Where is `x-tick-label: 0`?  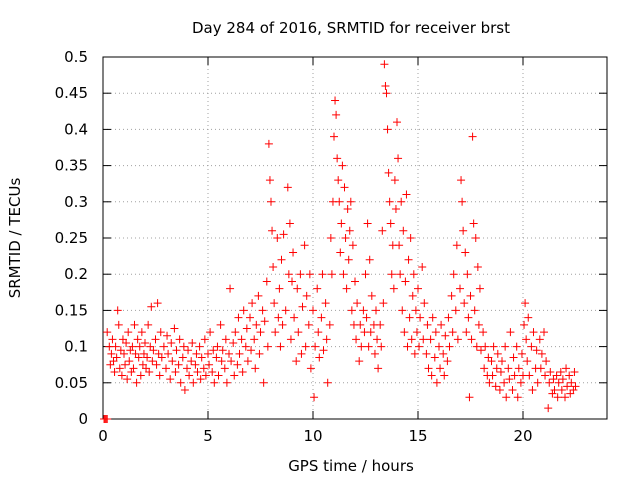 x-tick-label: 0 is located at coordinates (103, 436).